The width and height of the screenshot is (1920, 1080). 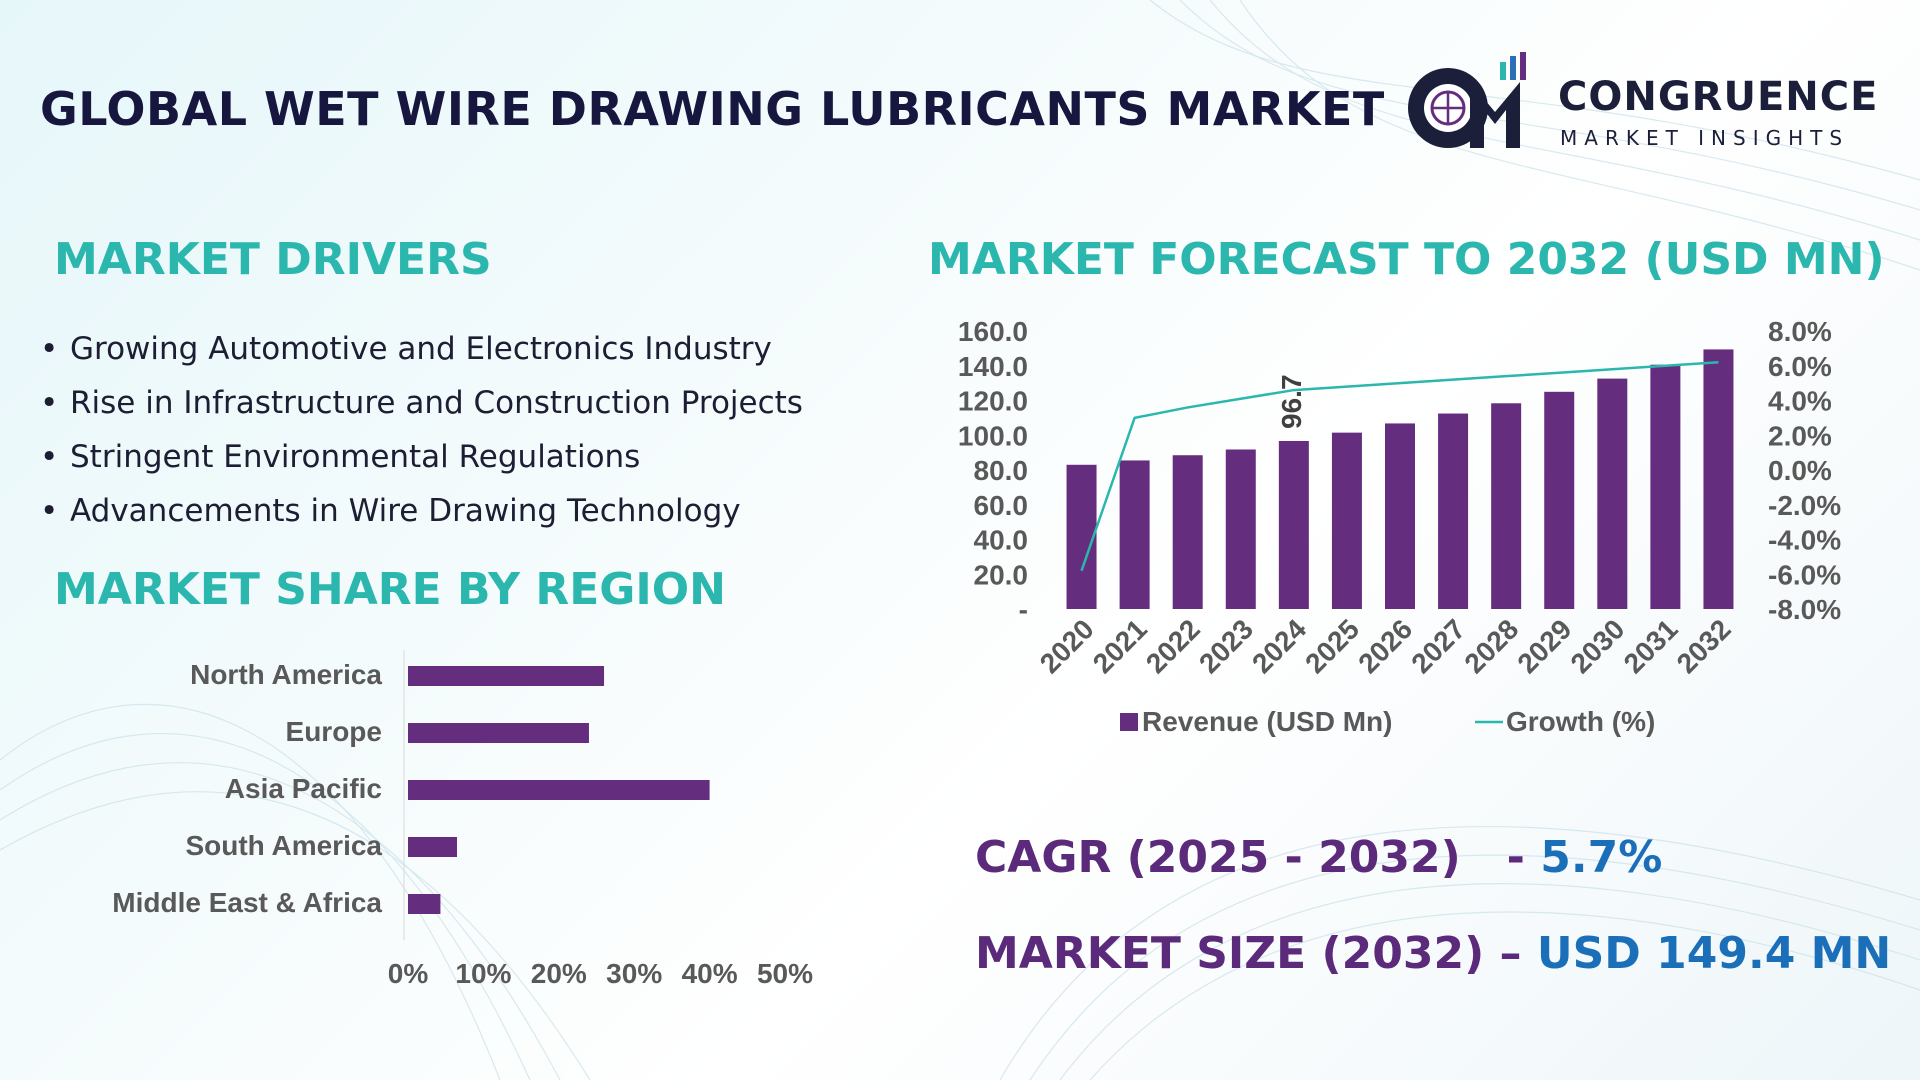 What do you see at coordinates (1580, 721) in the screenshot?
I see `legend-growth-label: Growth (%)` at bounding box center [1580, 721].